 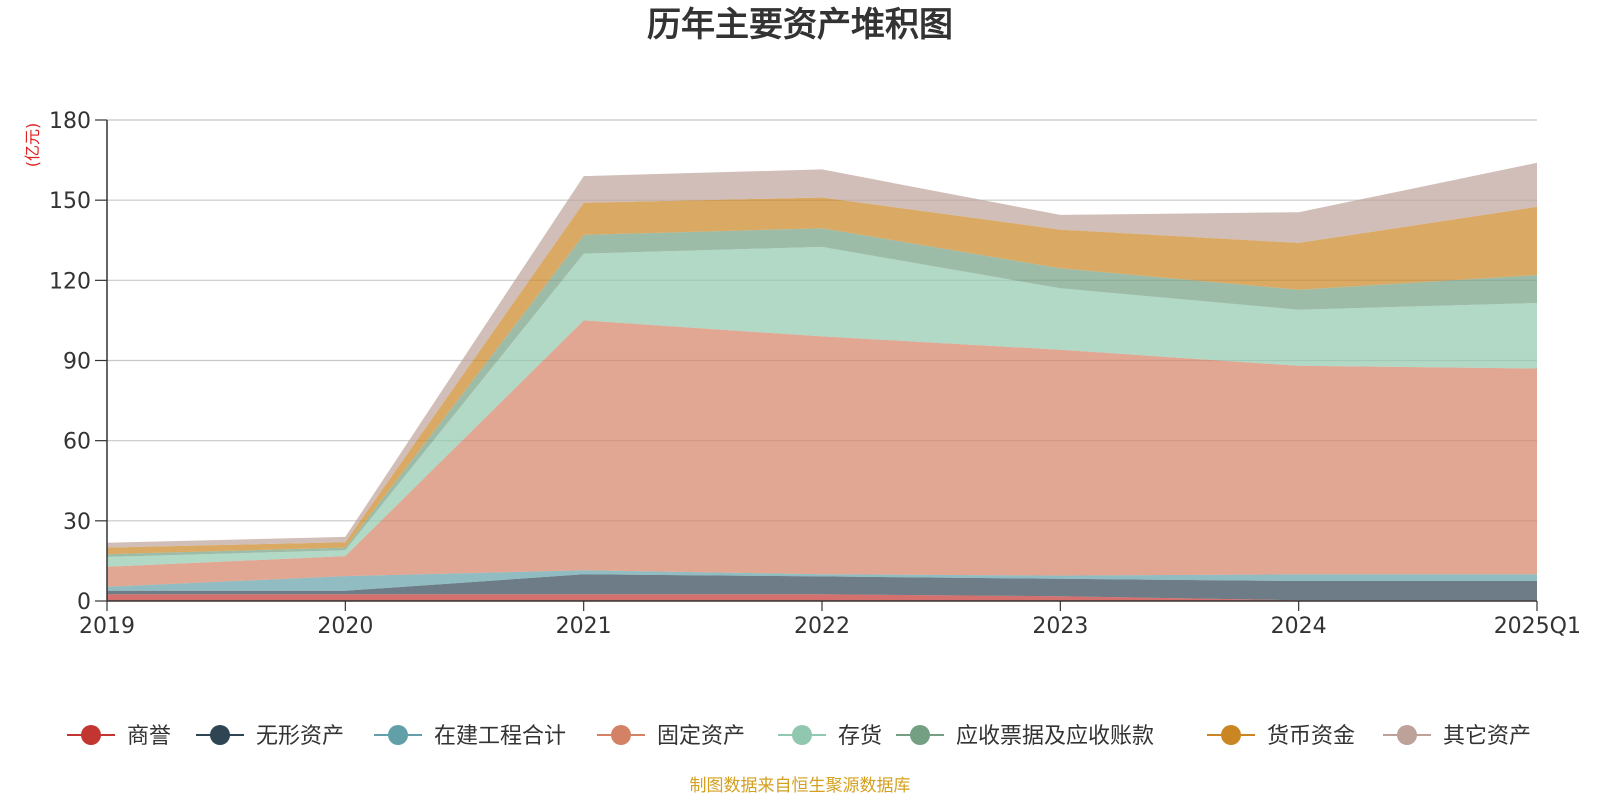 I want to click on x-tick-labels: 2019 2020 2021 2022 2023 2024 2025Q1, so click(x=830, y=620).